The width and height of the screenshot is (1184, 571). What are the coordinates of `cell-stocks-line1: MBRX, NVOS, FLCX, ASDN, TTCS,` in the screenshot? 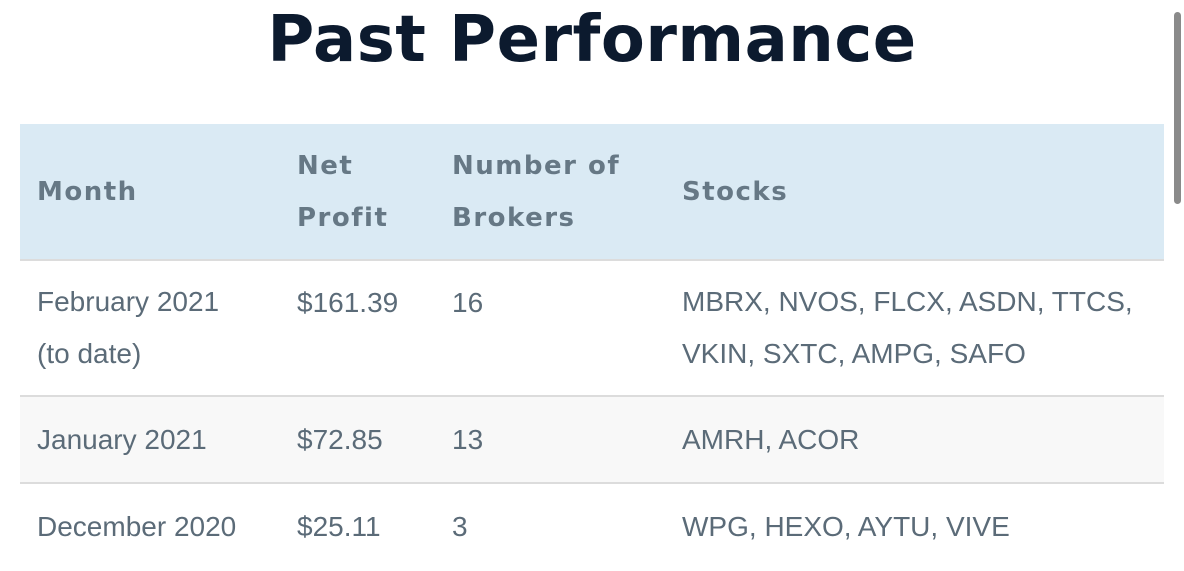 It's located at (907, 301).